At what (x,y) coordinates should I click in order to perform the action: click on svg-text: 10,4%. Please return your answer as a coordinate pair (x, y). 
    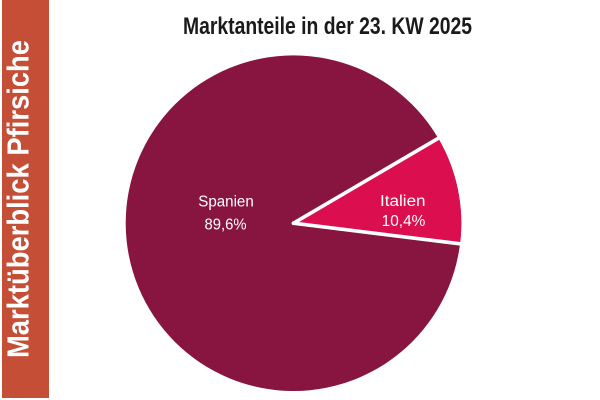
    Looking at the image, I should click on (404, 221).